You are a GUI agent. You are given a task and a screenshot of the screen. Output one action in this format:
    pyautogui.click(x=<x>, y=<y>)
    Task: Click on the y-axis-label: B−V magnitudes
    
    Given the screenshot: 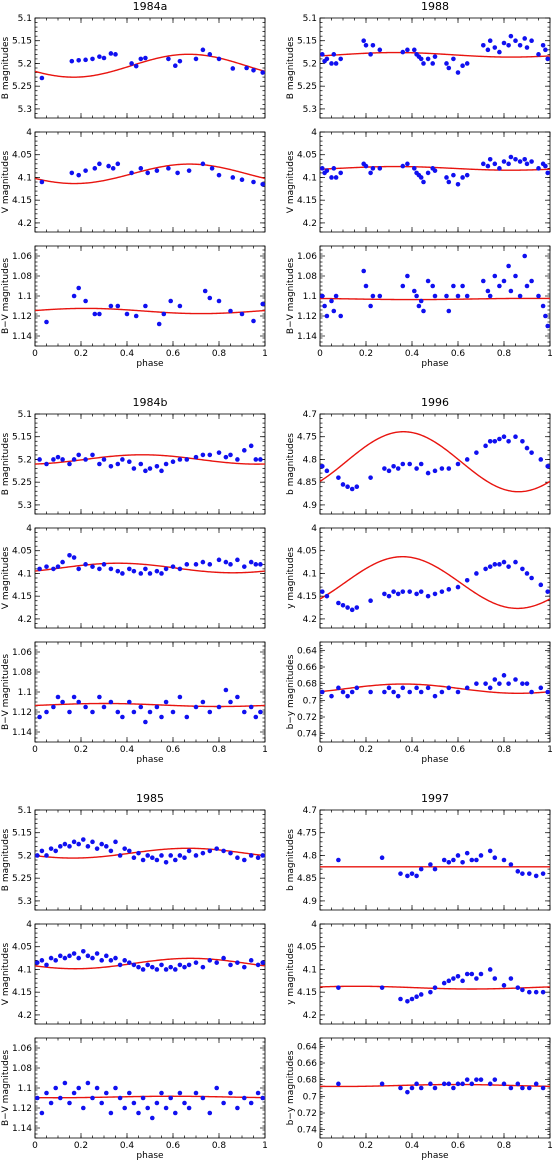 What is the action you would take?
    pyautogui.click(x=6, y=1088)
    